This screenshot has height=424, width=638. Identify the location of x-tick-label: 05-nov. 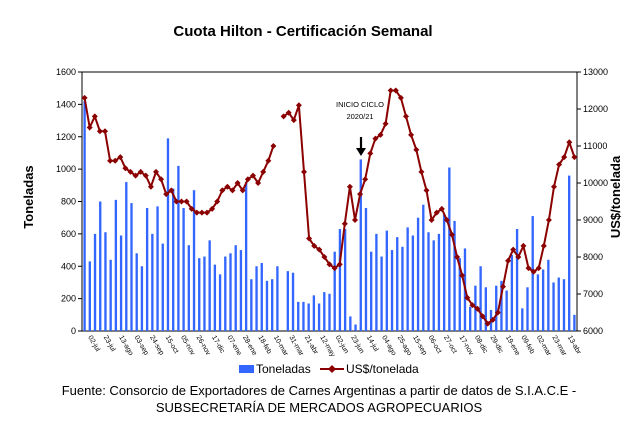
(187, 346).